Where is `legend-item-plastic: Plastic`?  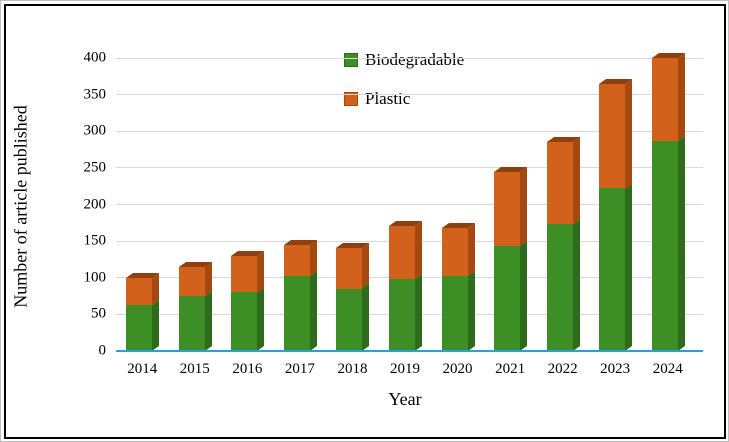 legend-item-plastic: Plastic is located at coordinates (404, 99).